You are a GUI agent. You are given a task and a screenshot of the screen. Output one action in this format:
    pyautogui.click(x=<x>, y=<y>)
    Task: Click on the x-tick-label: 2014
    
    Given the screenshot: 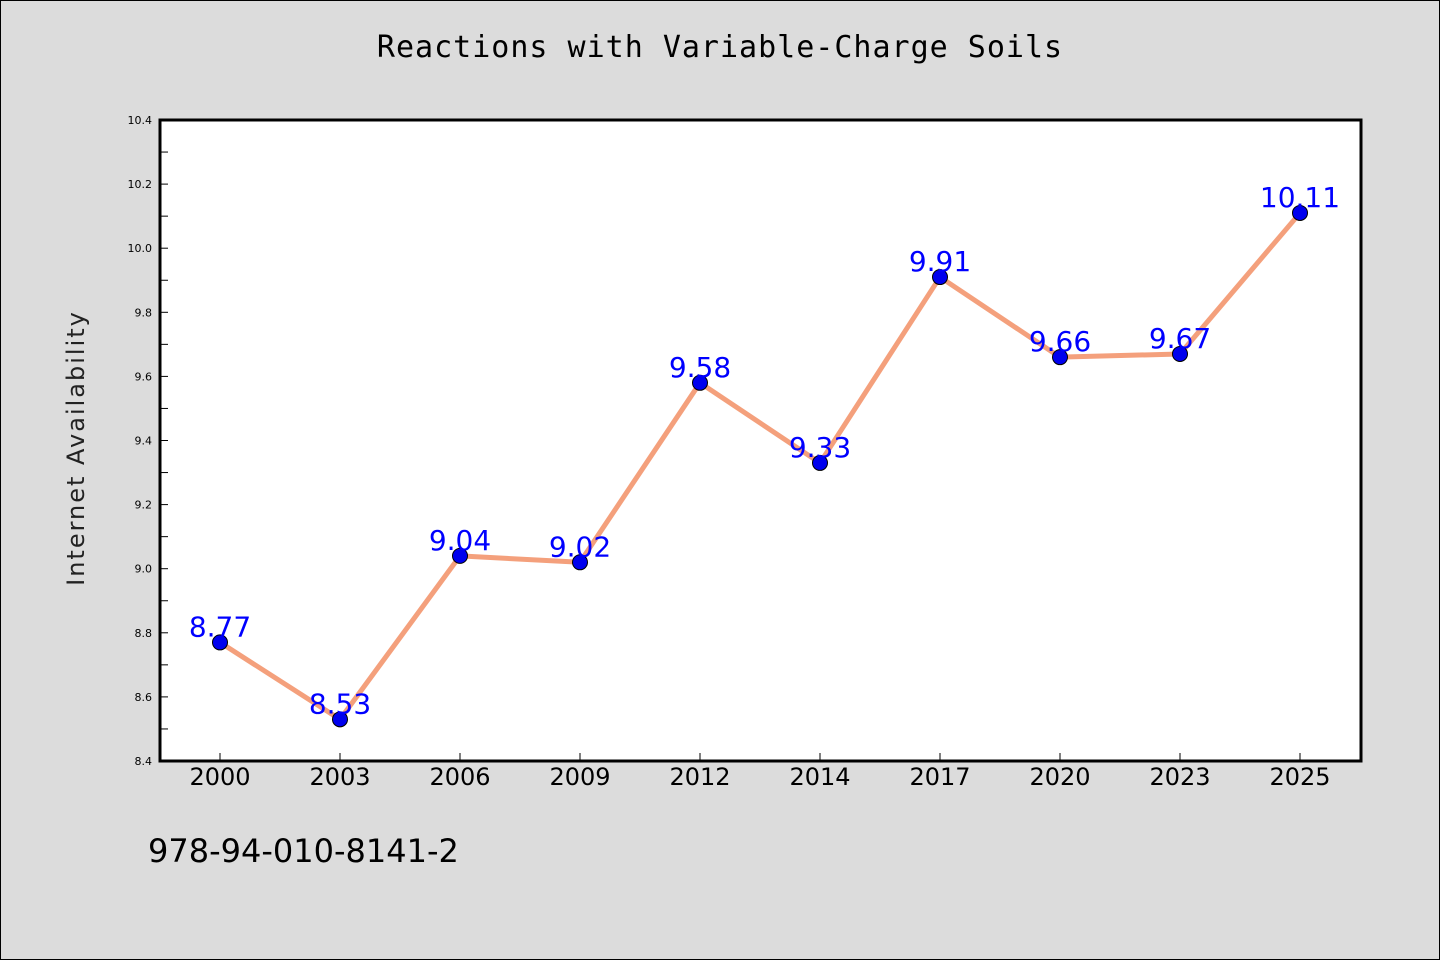 What is the action you would take?
    pyautogui.click(x=819, y=777)
    